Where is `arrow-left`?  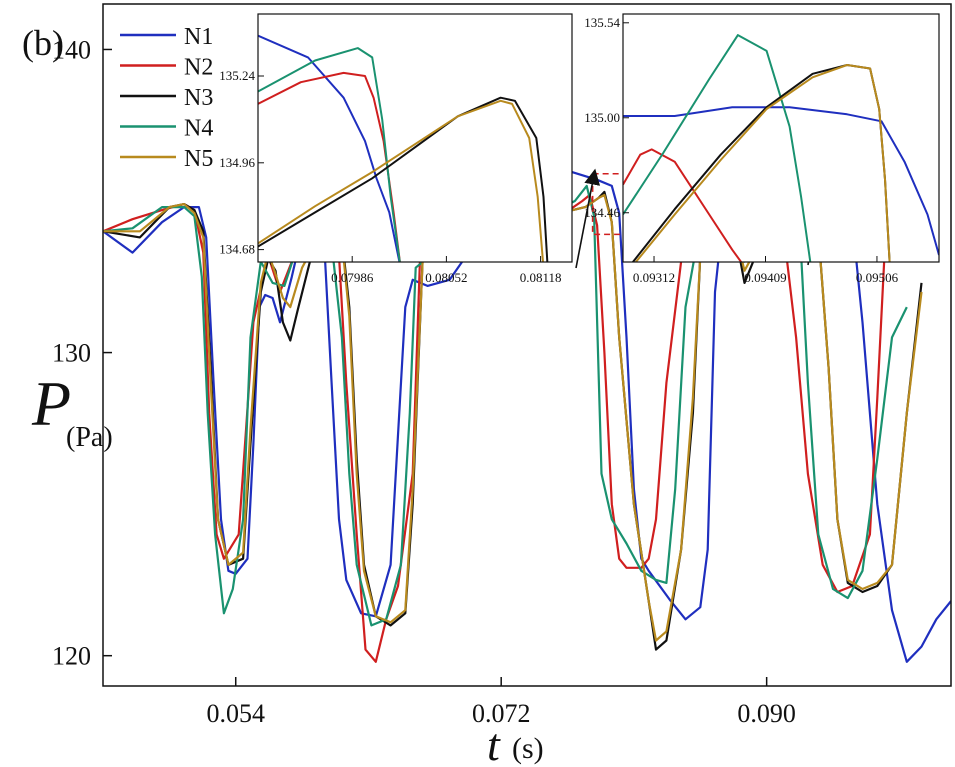
arrow-left is located at coordinates (588, 218).